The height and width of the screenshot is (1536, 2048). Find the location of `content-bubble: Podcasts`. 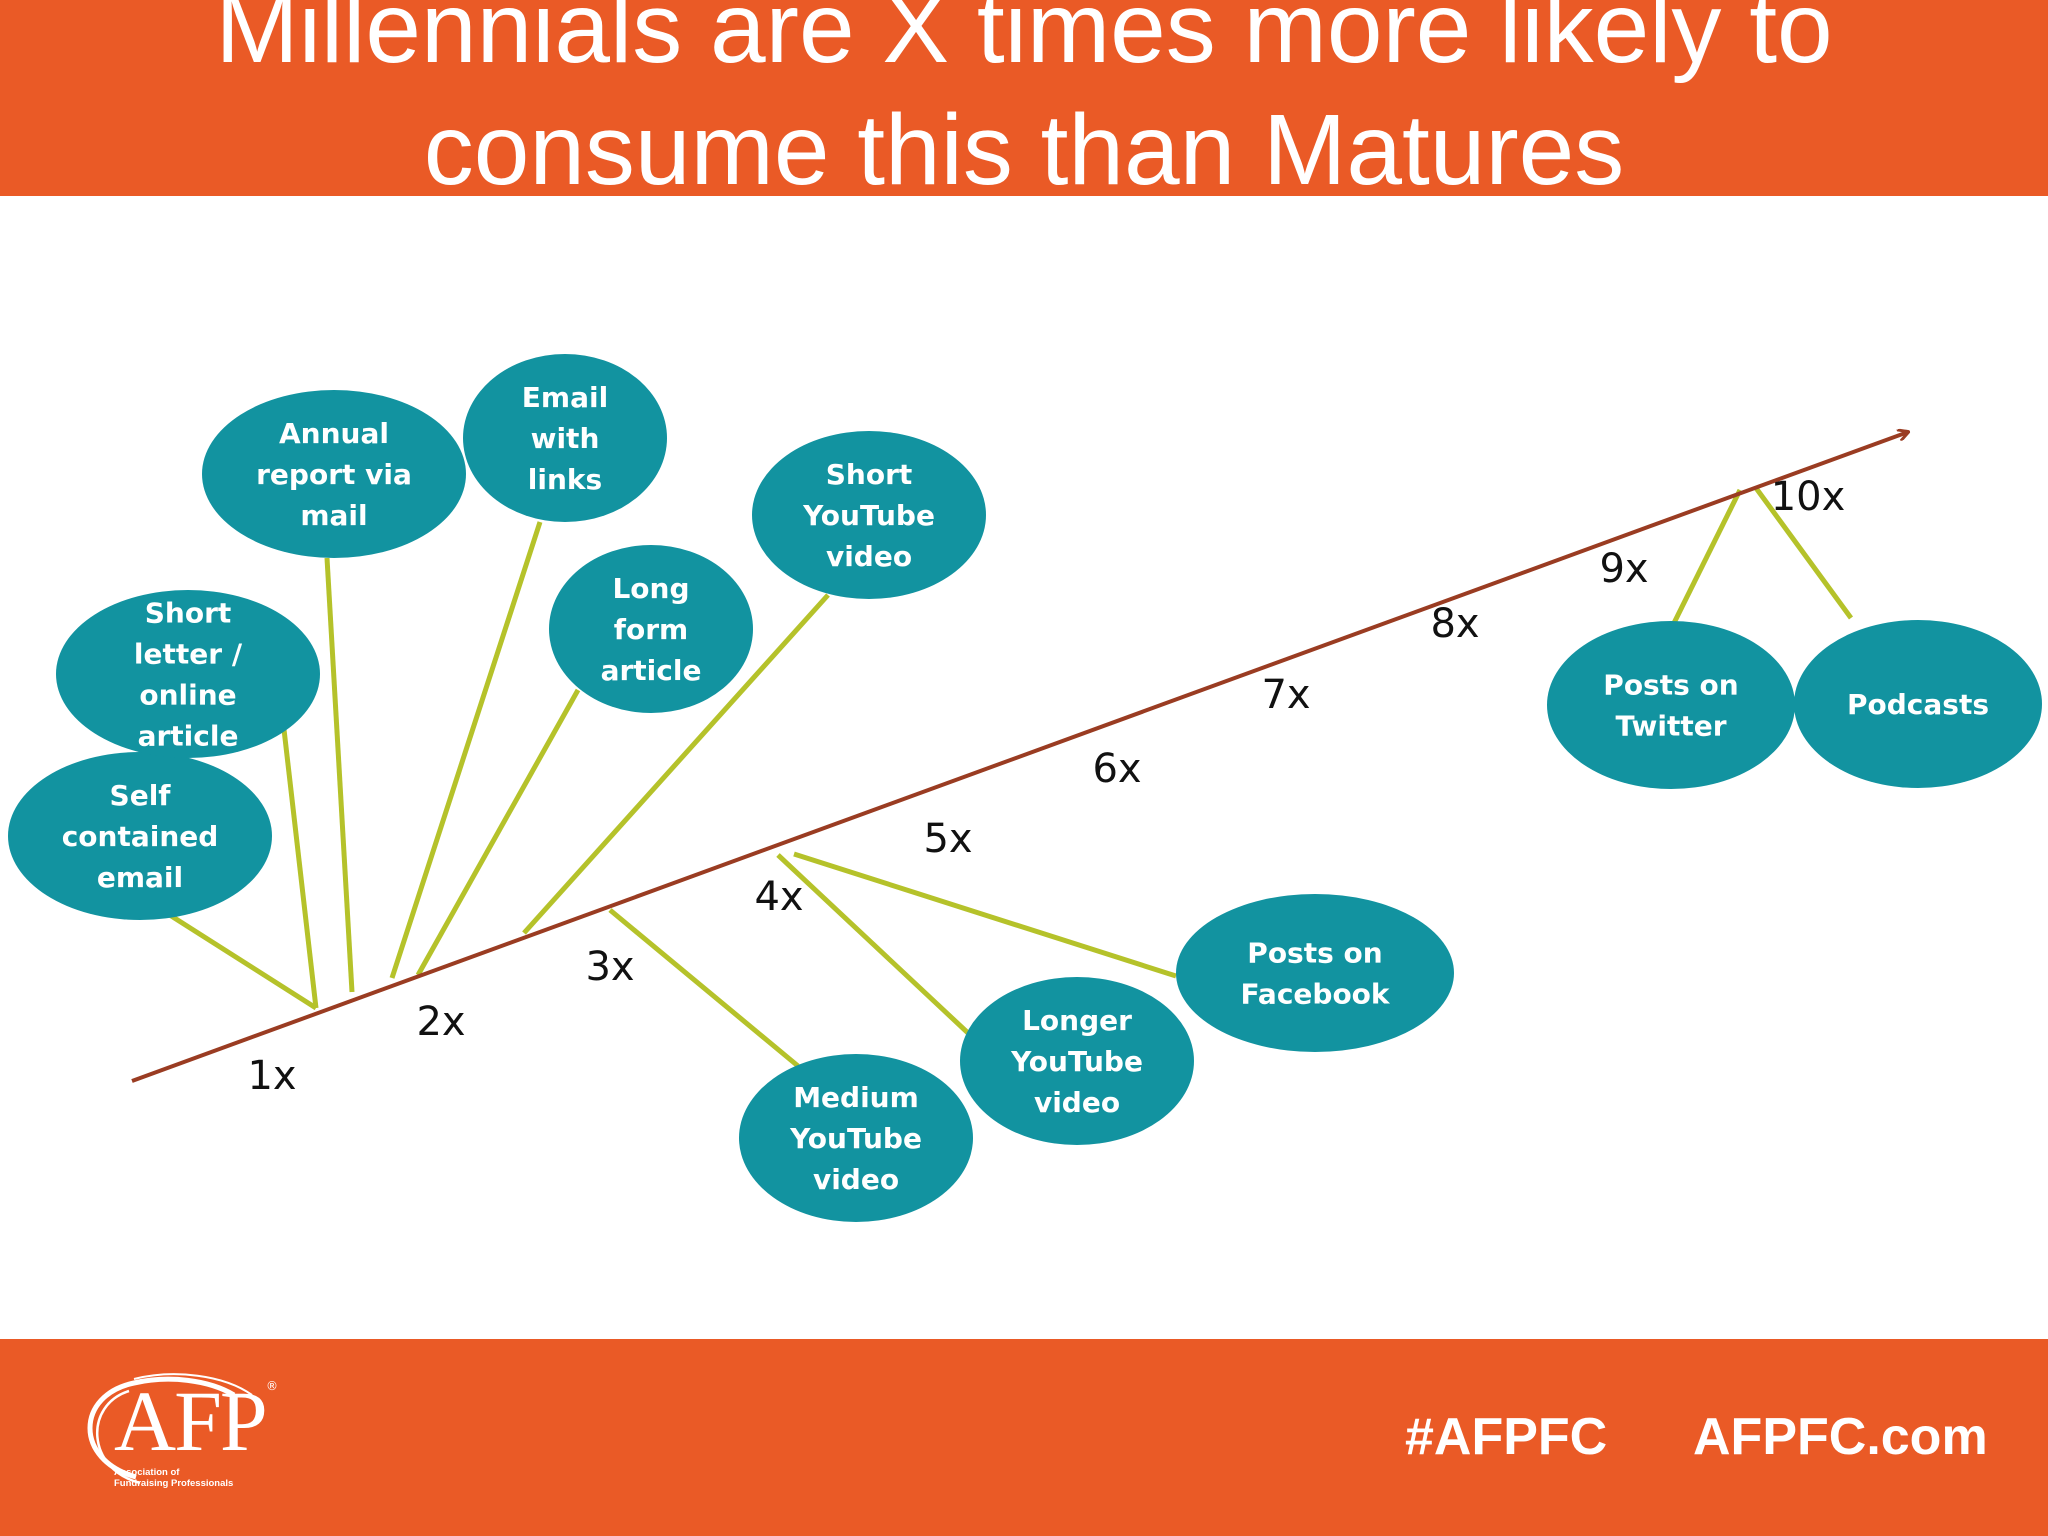

content-bubble: Podcasts is located at coordinates (1918, 704).